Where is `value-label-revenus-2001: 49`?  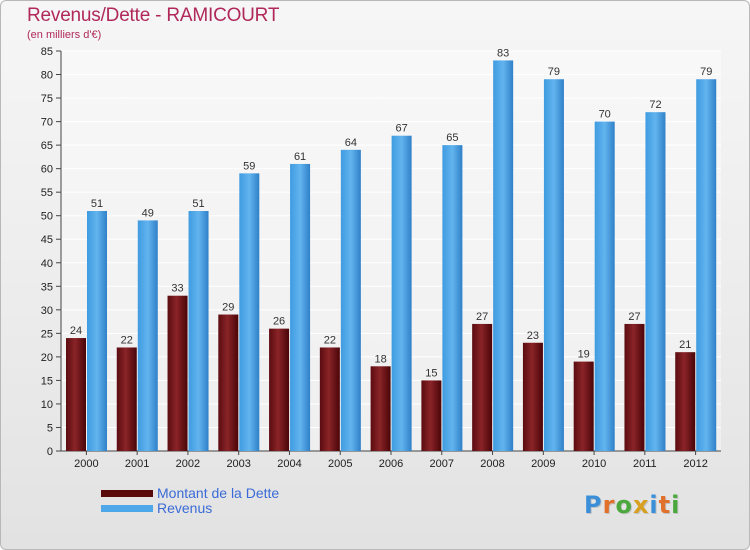
value-label-revenus-2001: 49 is located at coordinates (148, 213).